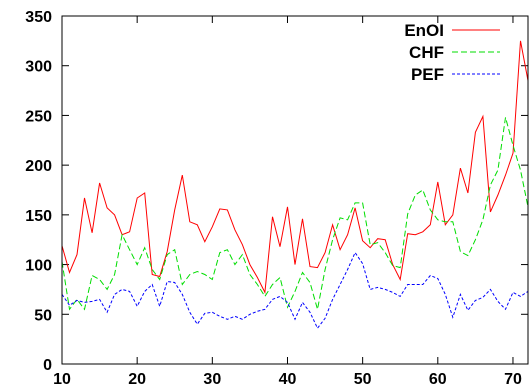 Image resolution: width=530 pixels, height=391 pixels. What do you see at coordinates (38, 67) in the screenshot?
I see `y-tick-label: 300` at bounding box center [38, 67].